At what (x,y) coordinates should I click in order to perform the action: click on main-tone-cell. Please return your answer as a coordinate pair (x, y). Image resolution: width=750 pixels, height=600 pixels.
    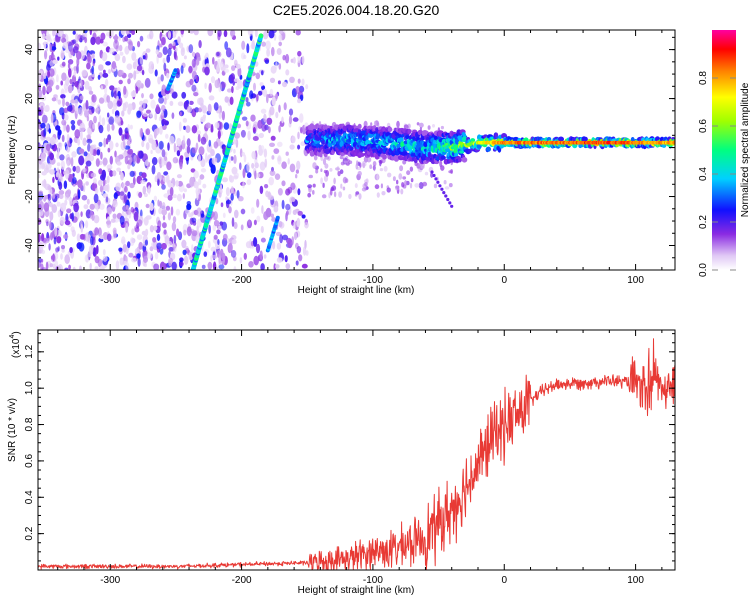
    Looking at the image, I should click on (464, 160).